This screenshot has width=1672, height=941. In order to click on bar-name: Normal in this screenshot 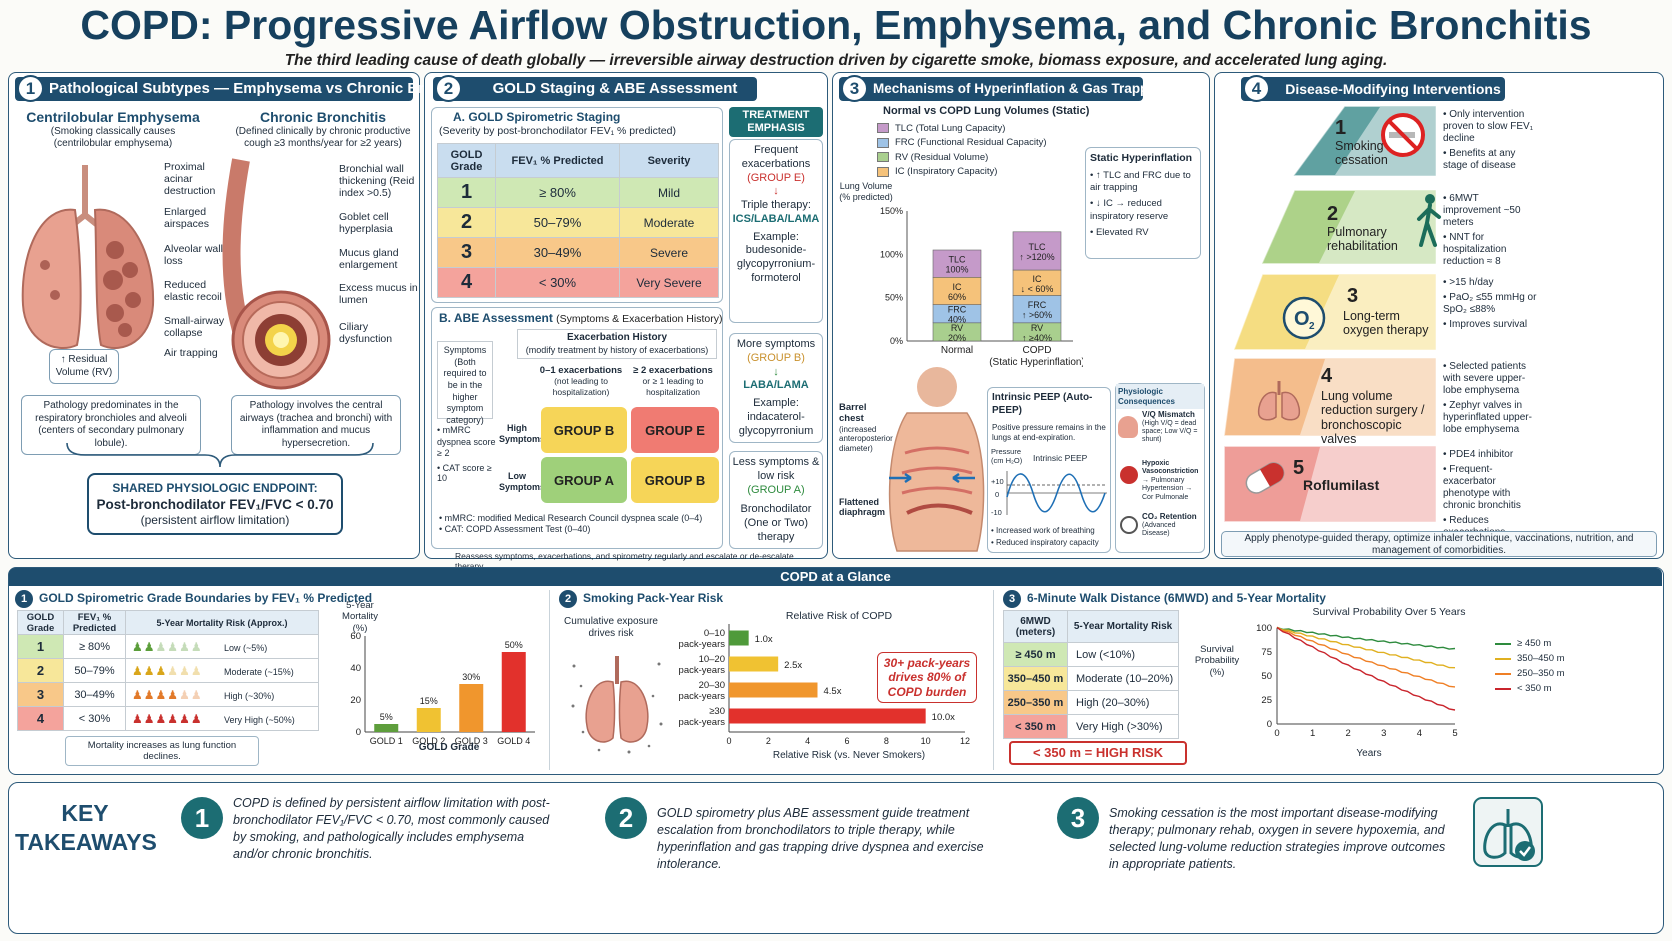, I will do `click(957, 350)`.